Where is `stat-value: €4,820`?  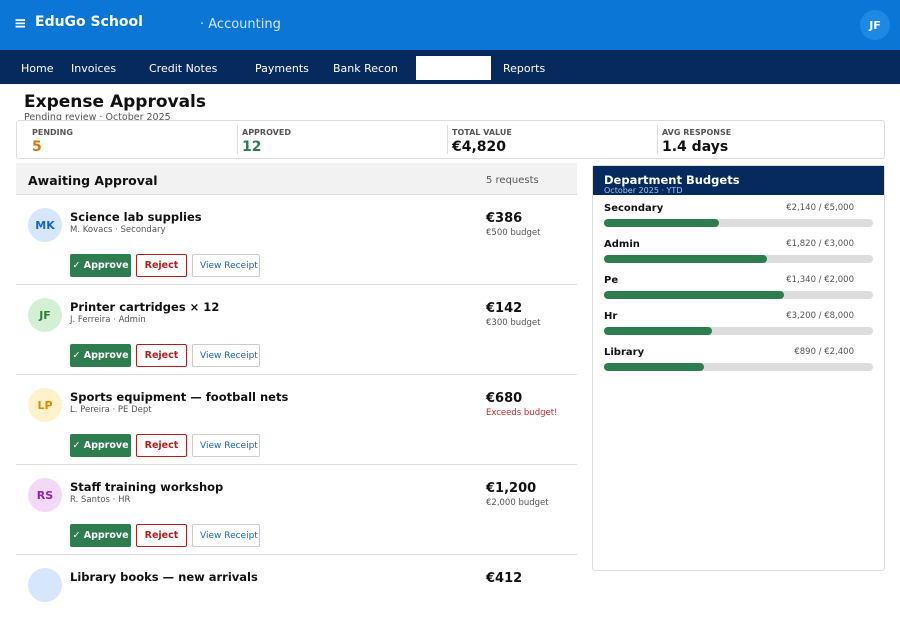 stat-value: €4,820 is located at coordinates (479, 147).